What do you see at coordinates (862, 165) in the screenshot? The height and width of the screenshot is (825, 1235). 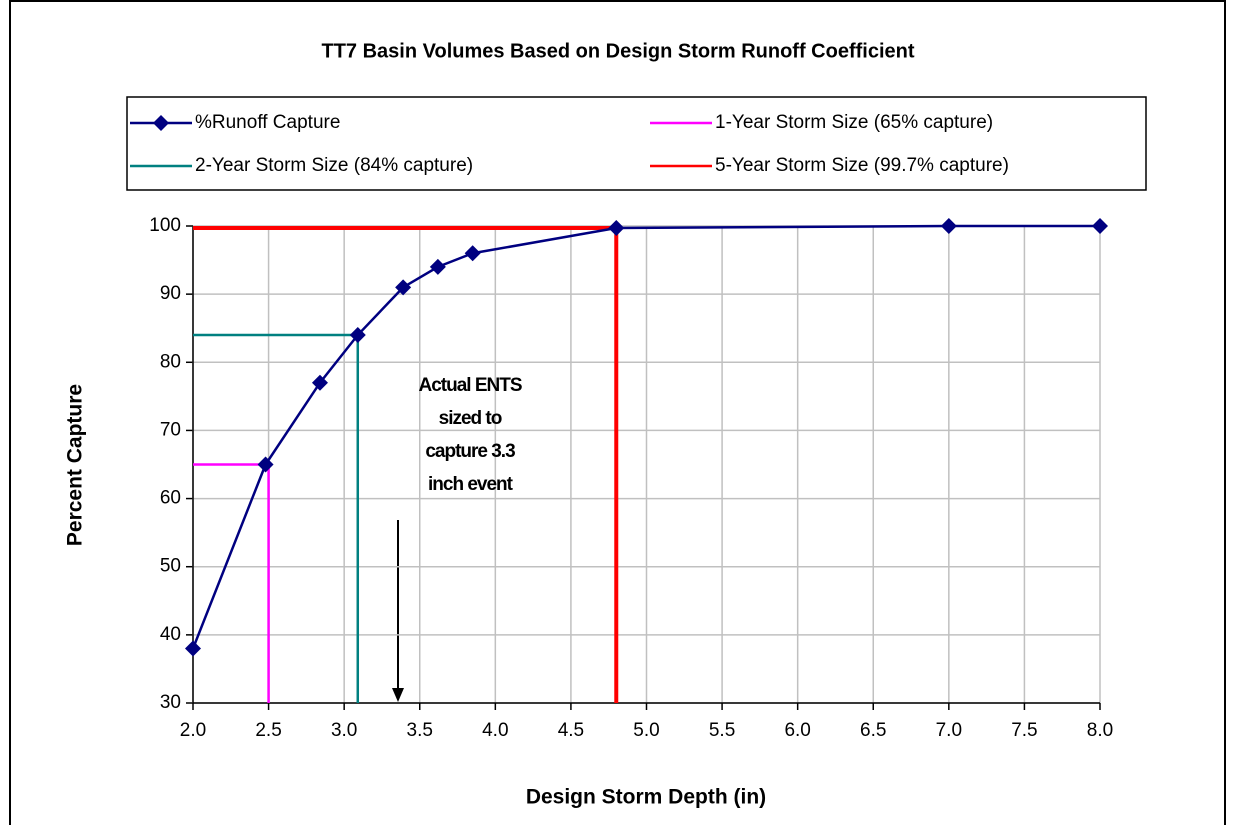 I see `legend-label: 5-Year Storm Size (99.7% capture)` at bounding box center [862, 165].